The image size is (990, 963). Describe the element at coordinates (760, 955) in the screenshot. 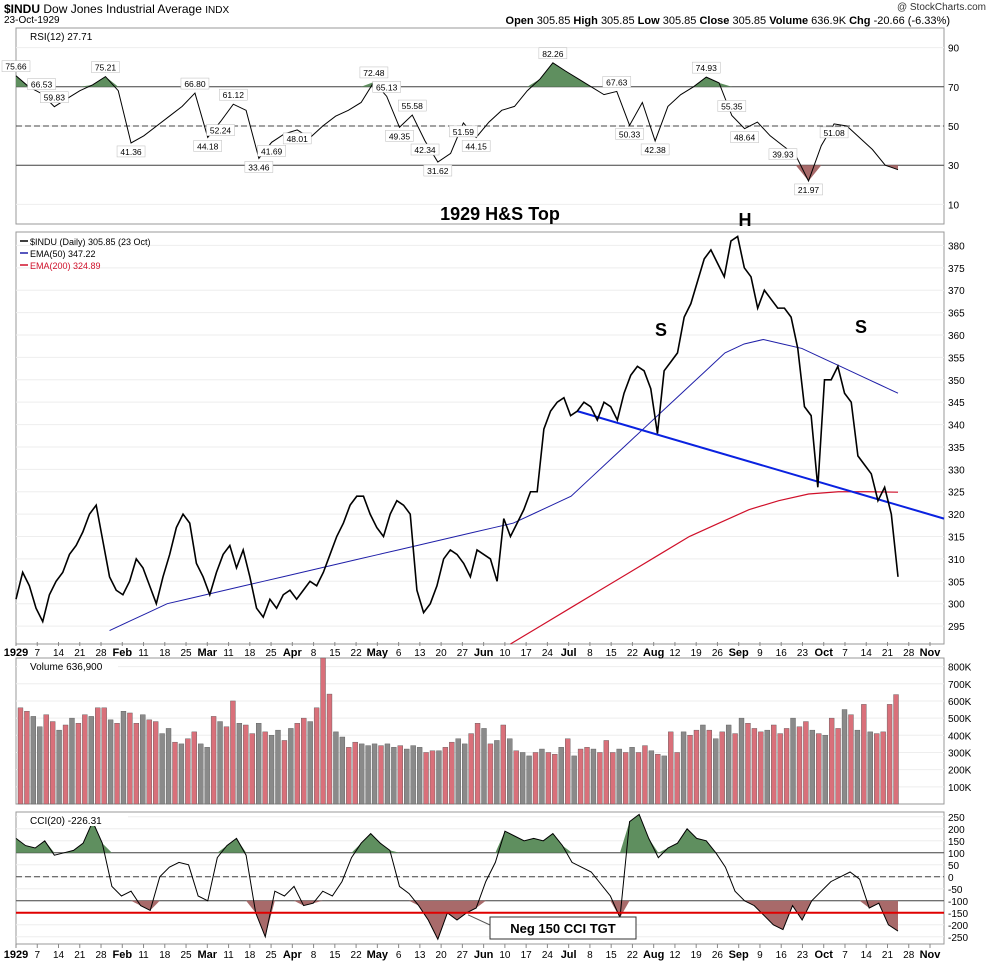

I see `cci-x-axis-label: 9` at that location.